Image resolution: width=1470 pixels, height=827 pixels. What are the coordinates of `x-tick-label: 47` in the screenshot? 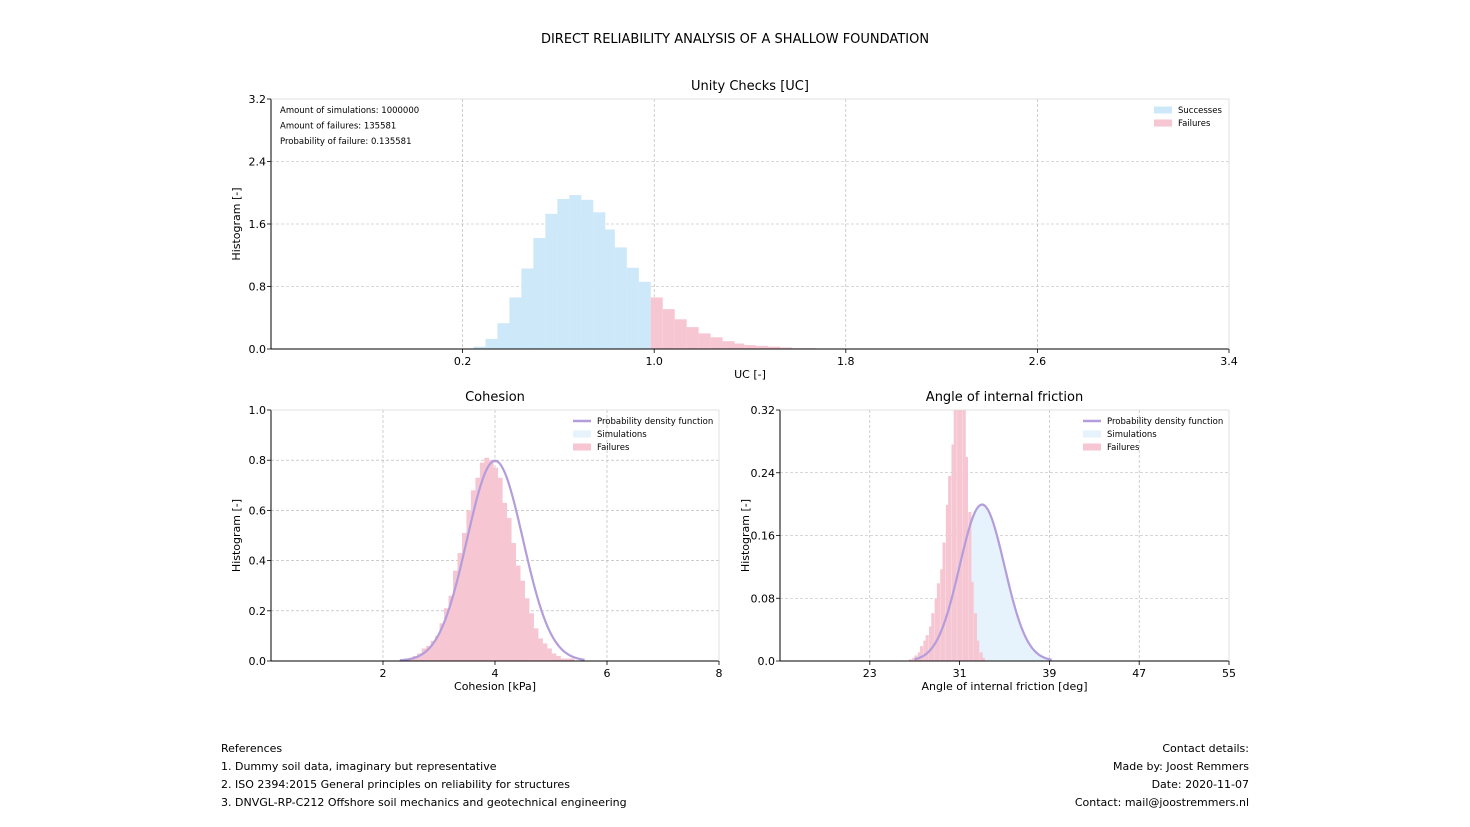 It's located at (1139, 673).